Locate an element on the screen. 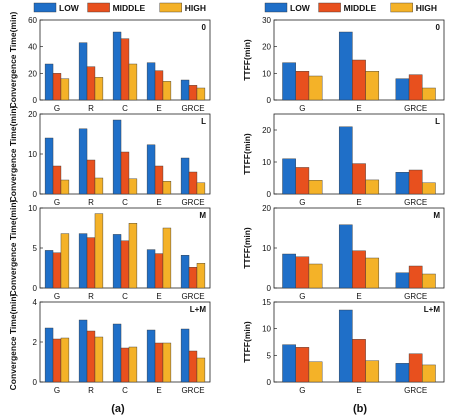 This screenshot has height=418, width=474. bar-high-grce is located at coordinates (429, 373).